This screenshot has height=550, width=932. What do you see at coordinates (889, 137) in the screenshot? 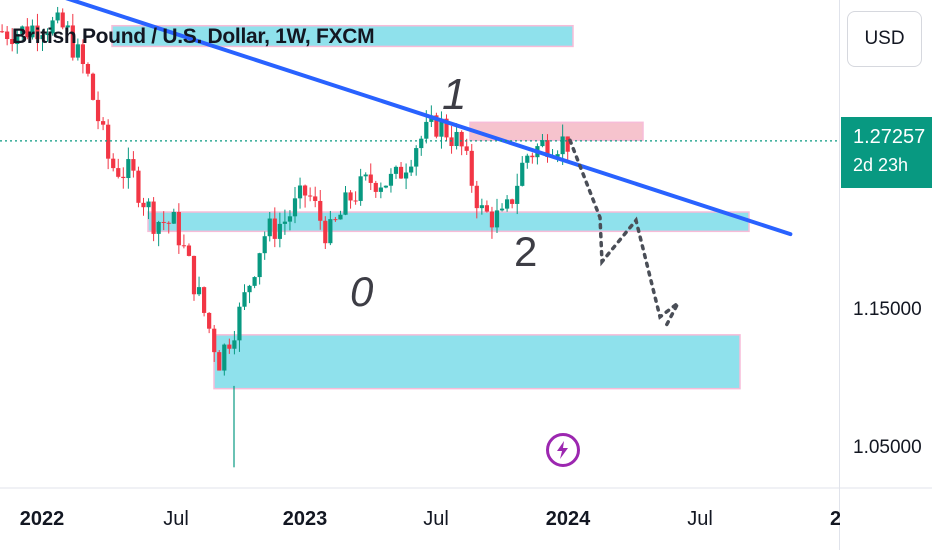
I see `last-price-value: 1.27257` at bounding box center [889, 137].